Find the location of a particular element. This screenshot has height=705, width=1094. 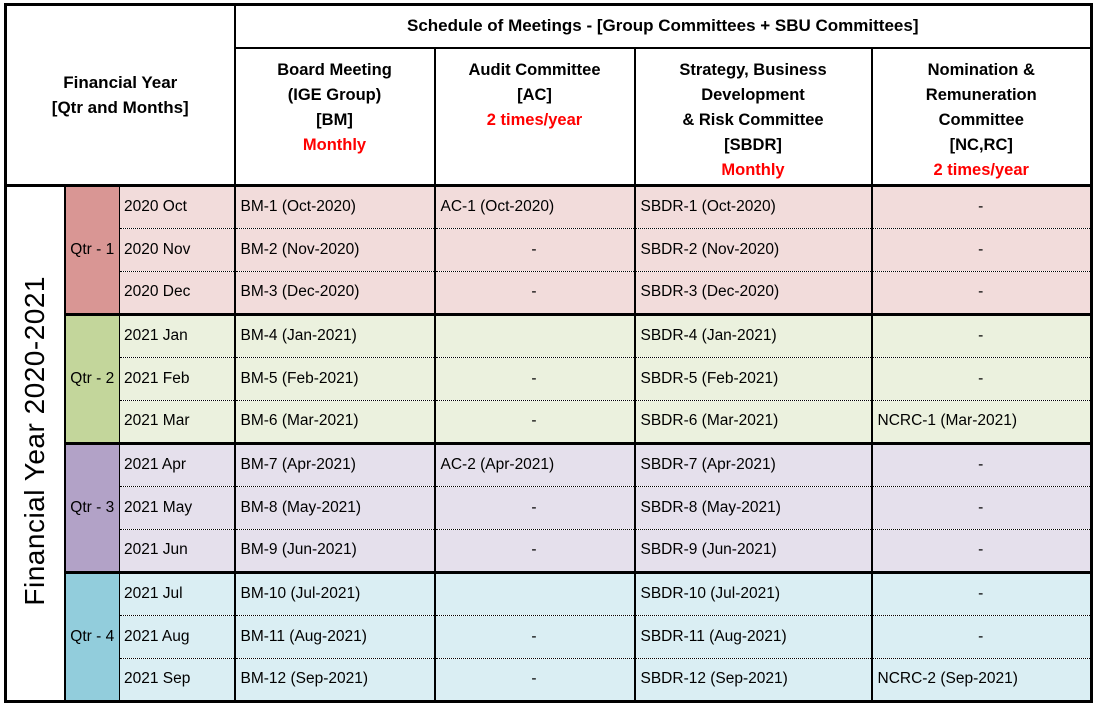

sbdr-cell: SBDR-1 (Oct-2020) is located at coordinates (752, 206).